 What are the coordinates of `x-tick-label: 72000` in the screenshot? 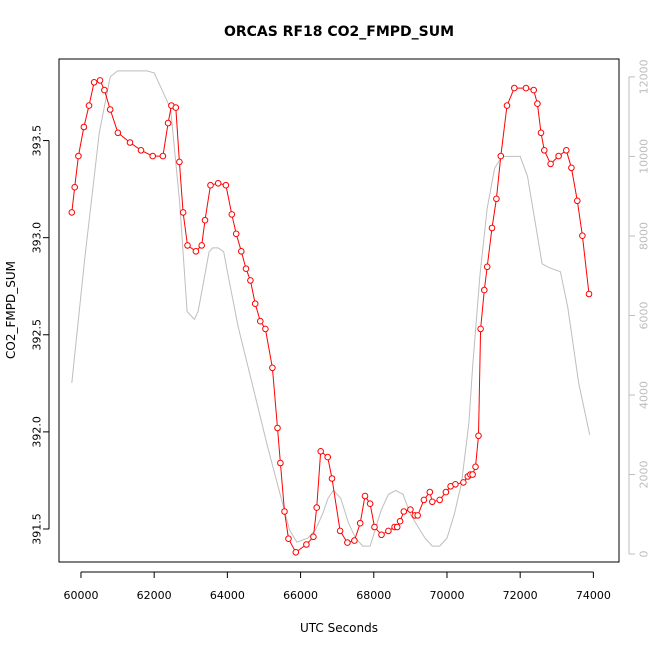 It's located at (520, 595).